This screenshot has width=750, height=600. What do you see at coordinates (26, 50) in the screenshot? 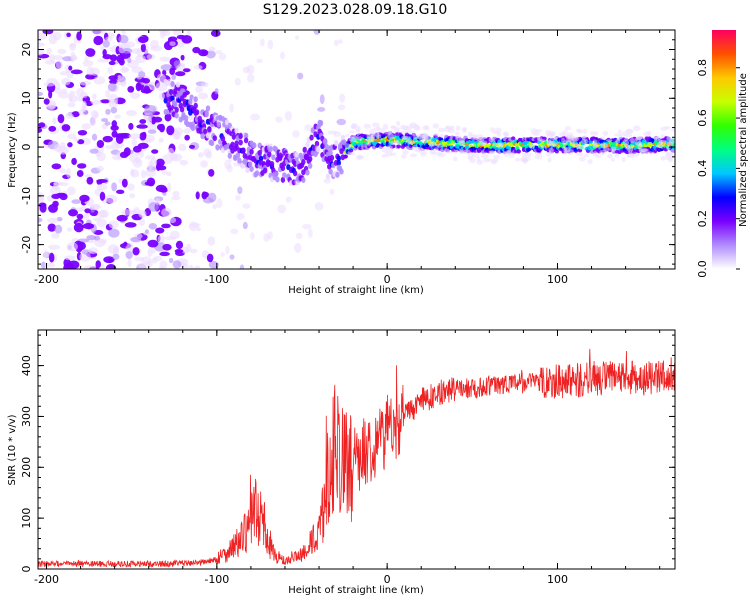
I see `spectrogram-y-tick-label: 20` at bounding box center [26, 50].